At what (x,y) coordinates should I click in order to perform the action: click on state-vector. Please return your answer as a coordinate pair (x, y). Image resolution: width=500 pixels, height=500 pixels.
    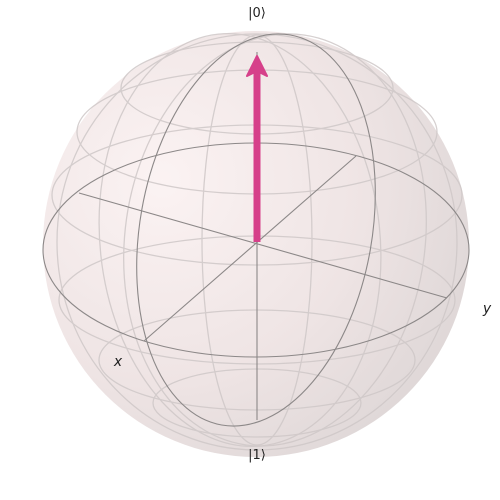
    Looking at the image, I should click on (257, 148).